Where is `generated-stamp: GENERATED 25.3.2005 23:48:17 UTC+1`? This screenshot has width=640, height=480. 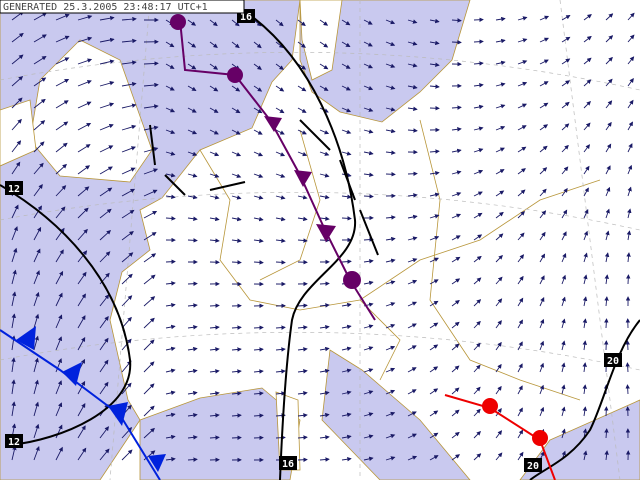
generated-stamp: GENERATED 25.3.2005 23:48:17 UTC+1 is located at coordinates (105, 7).